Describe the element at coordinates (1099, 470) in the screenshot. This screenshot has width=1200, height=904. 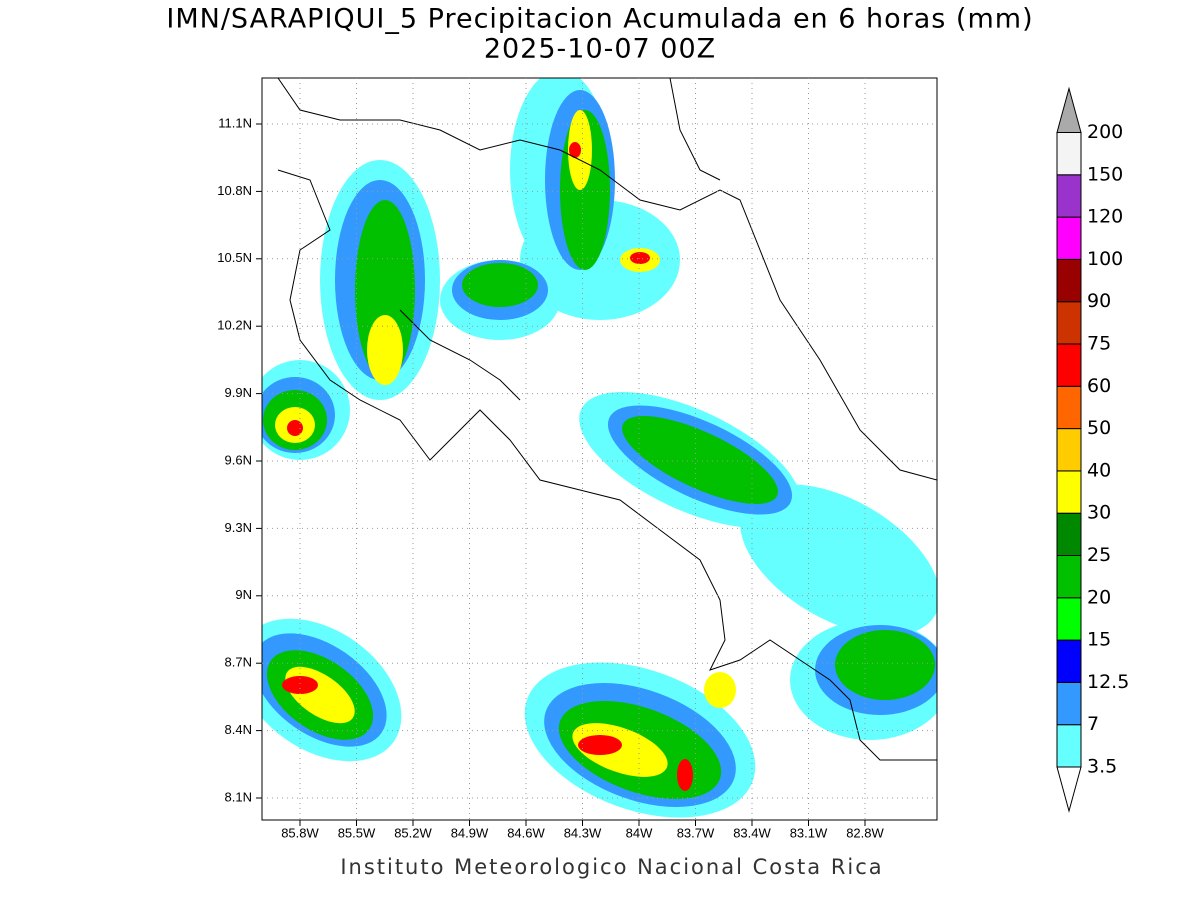
I see `colorbar-label: 40` at that location.